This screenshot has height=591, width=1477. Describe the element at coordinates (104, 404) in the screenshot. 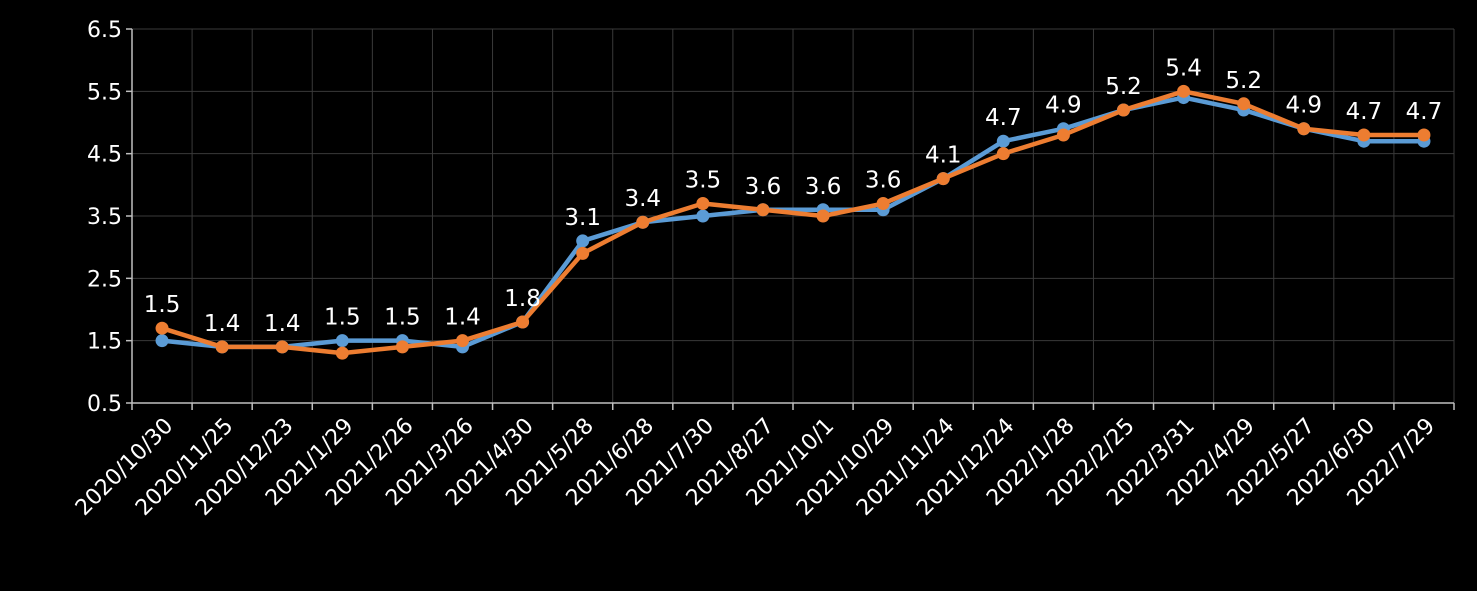

I see `y-tick-label: 0.5` at that location.